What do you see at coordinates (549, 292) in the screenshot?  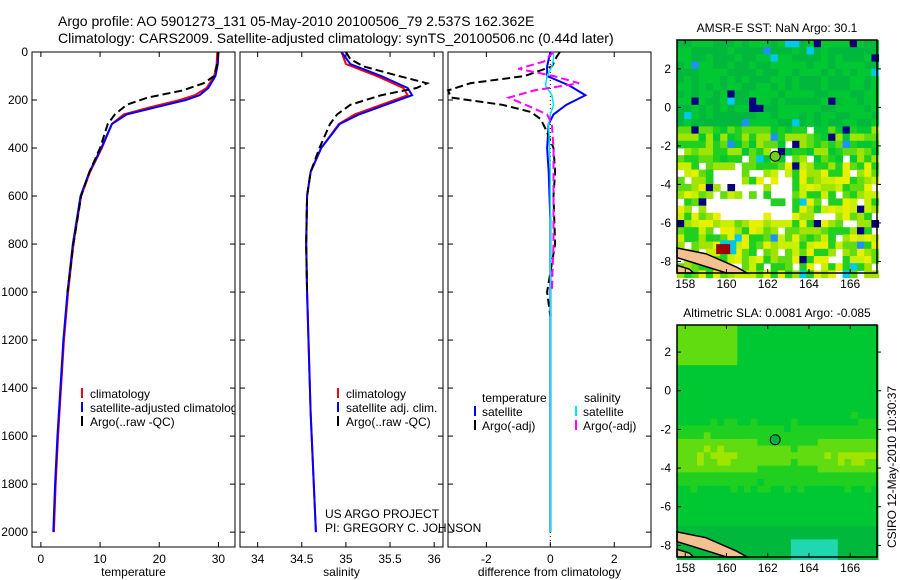 I see `series-salinity-satellite` at bounding box center [549, 292].